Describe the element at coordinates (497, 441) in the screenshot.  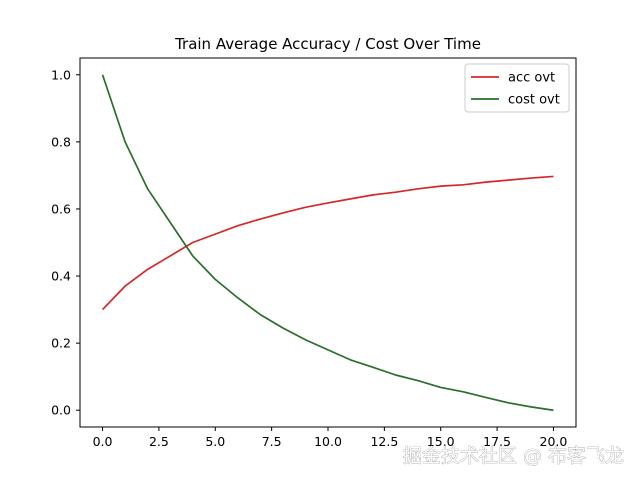
I see `x-tick-label: 17.5` at that location.